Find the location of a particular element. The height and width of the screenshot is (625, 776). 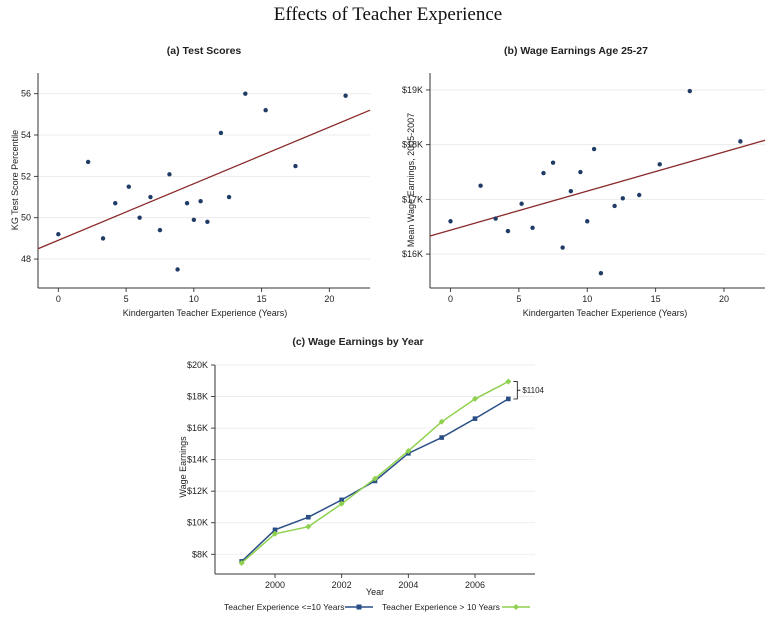

panel-c-axes is located at coordinates (374, 470).